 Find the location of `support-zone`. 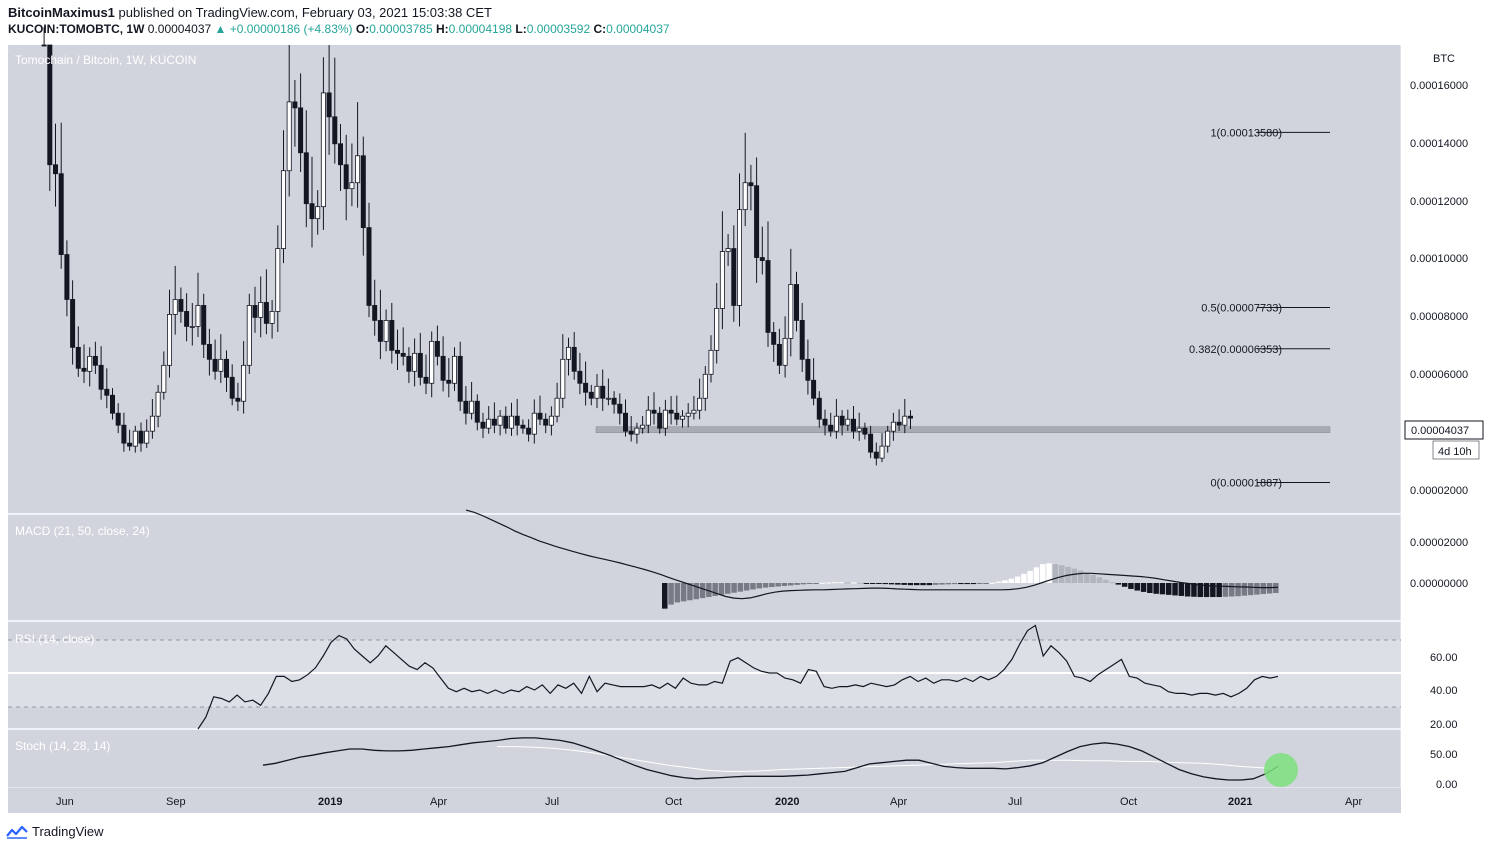

support-zone is located at coordinates (963, 429).